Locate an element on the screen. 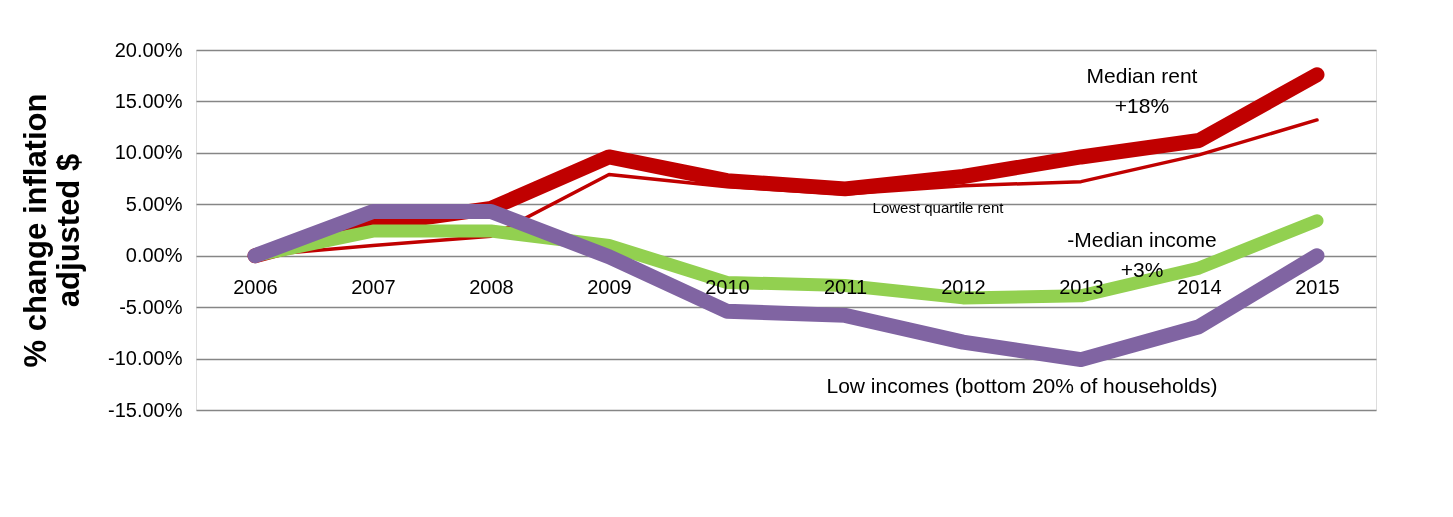  annotation: Median rent +18% is located at coordinates (1142, 90).